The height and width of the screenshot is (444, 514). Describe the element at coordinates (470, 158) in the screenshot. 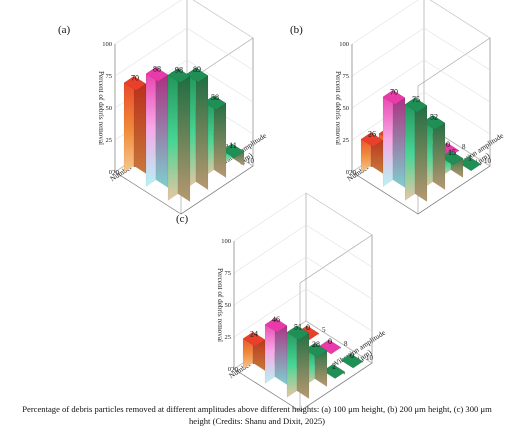

I see `bar-value-label: 1` at that location.